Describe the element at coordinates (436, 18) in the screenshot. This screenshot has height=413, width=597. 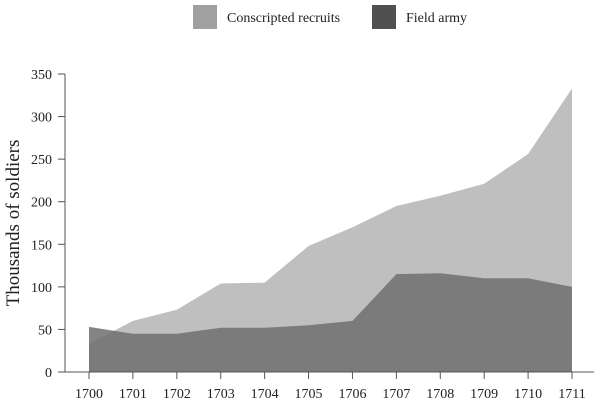
I see `legend-label-field-army: Field army` at that location.